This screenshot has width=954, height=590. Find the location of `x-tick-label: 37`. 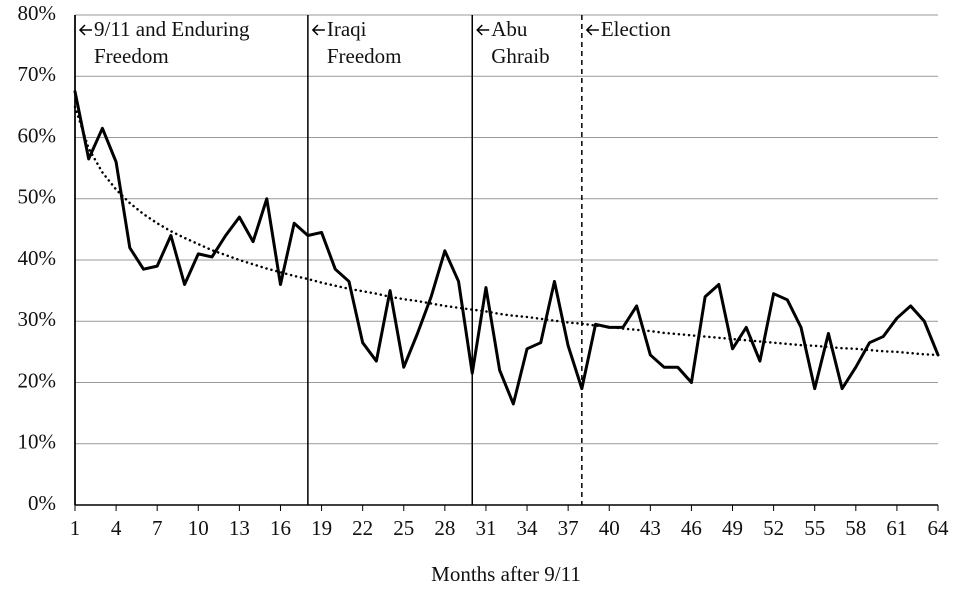

x-tick-label: 37 is located at coordinates (568, 528).